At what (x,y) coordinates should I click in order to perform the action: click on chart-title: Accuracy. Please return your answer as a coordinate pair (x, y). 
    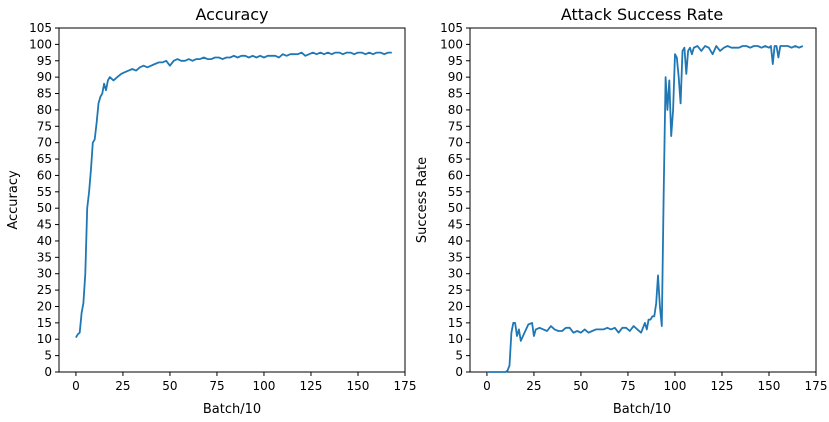
    Looking at the image, I should click on (231, 14).